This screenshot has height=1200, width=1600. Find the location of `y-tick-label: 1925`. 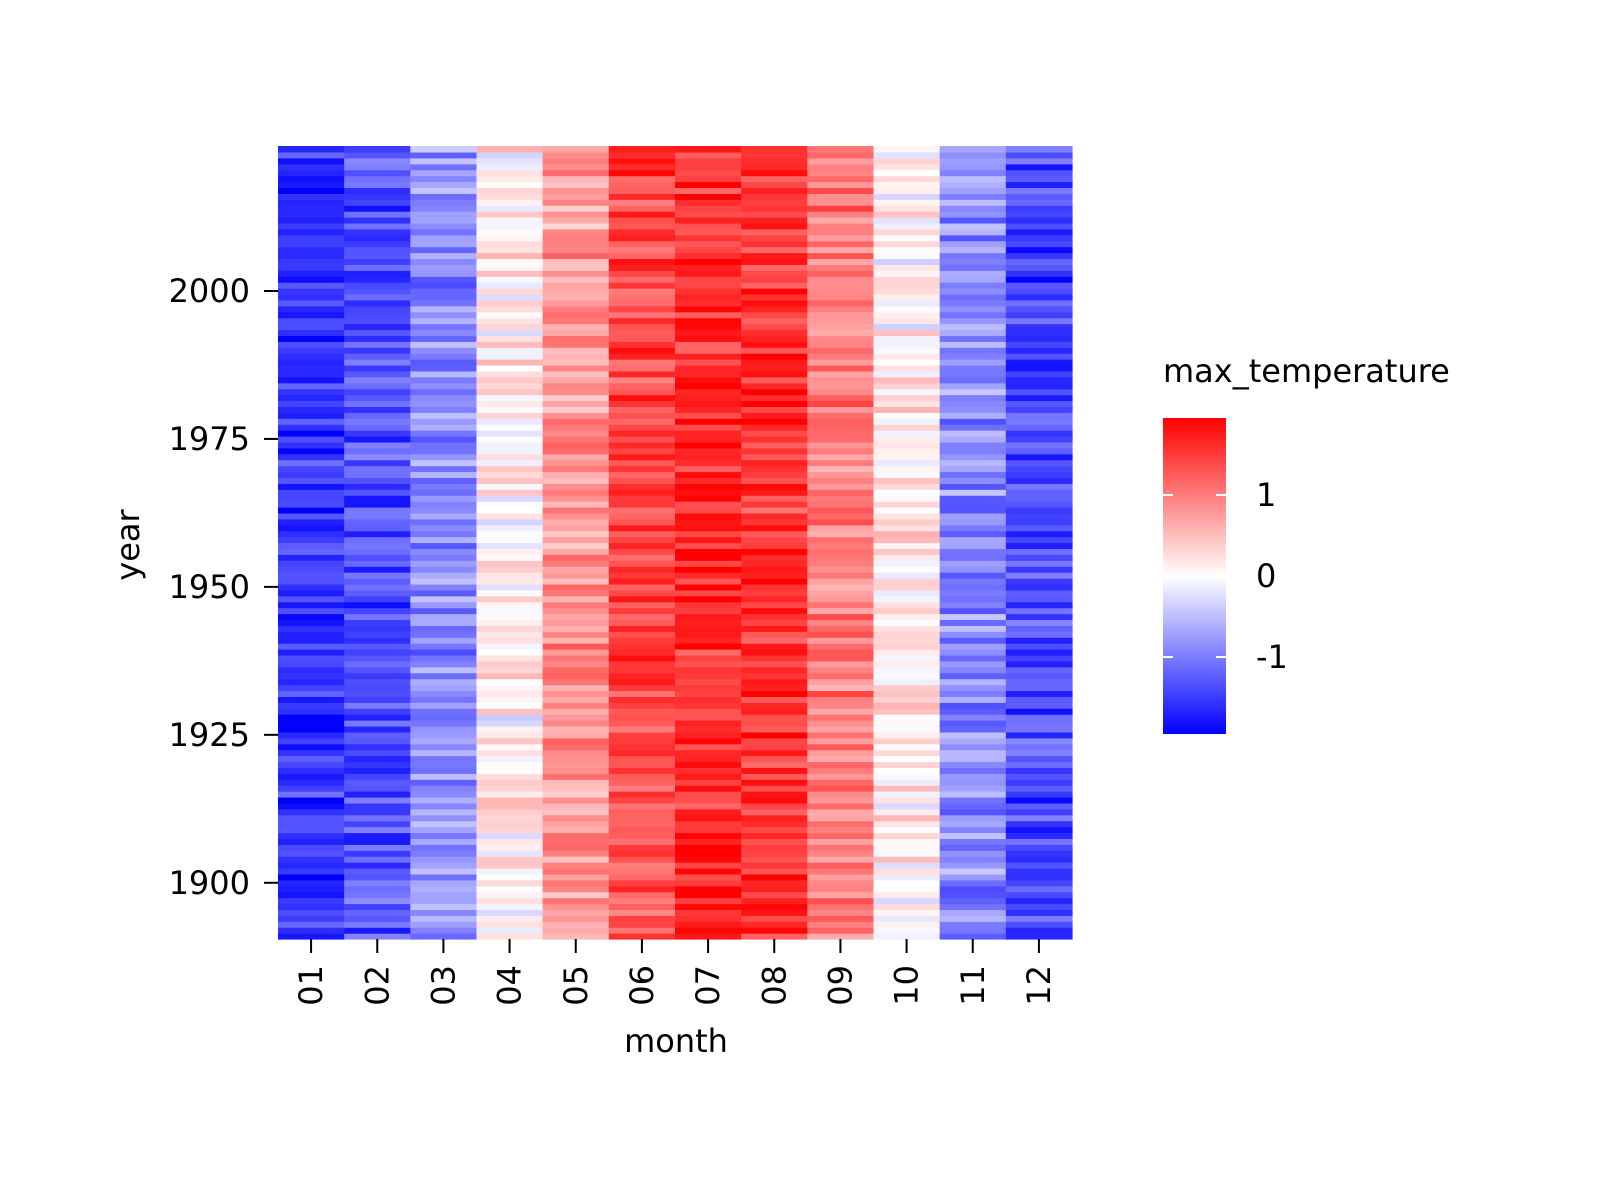

y-tick-label: 1925 is located at coordinates (209, 735).